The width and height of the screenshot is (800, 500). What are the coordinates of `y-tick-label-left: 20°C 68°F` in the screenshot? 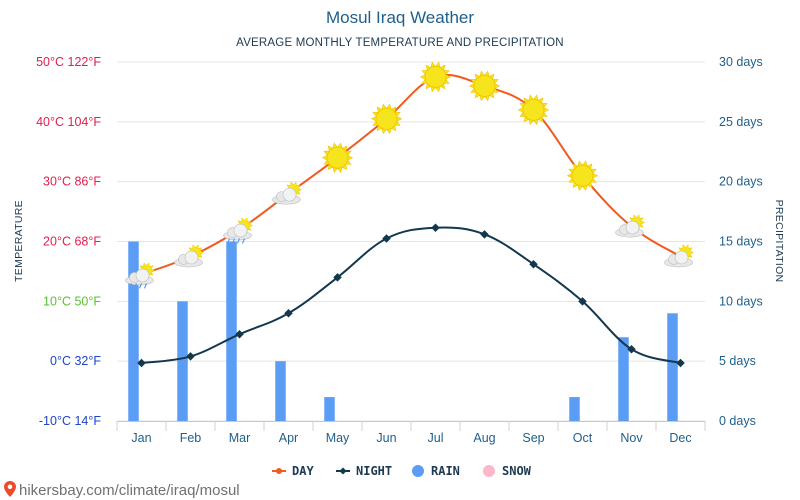 It's located at (72, 242).